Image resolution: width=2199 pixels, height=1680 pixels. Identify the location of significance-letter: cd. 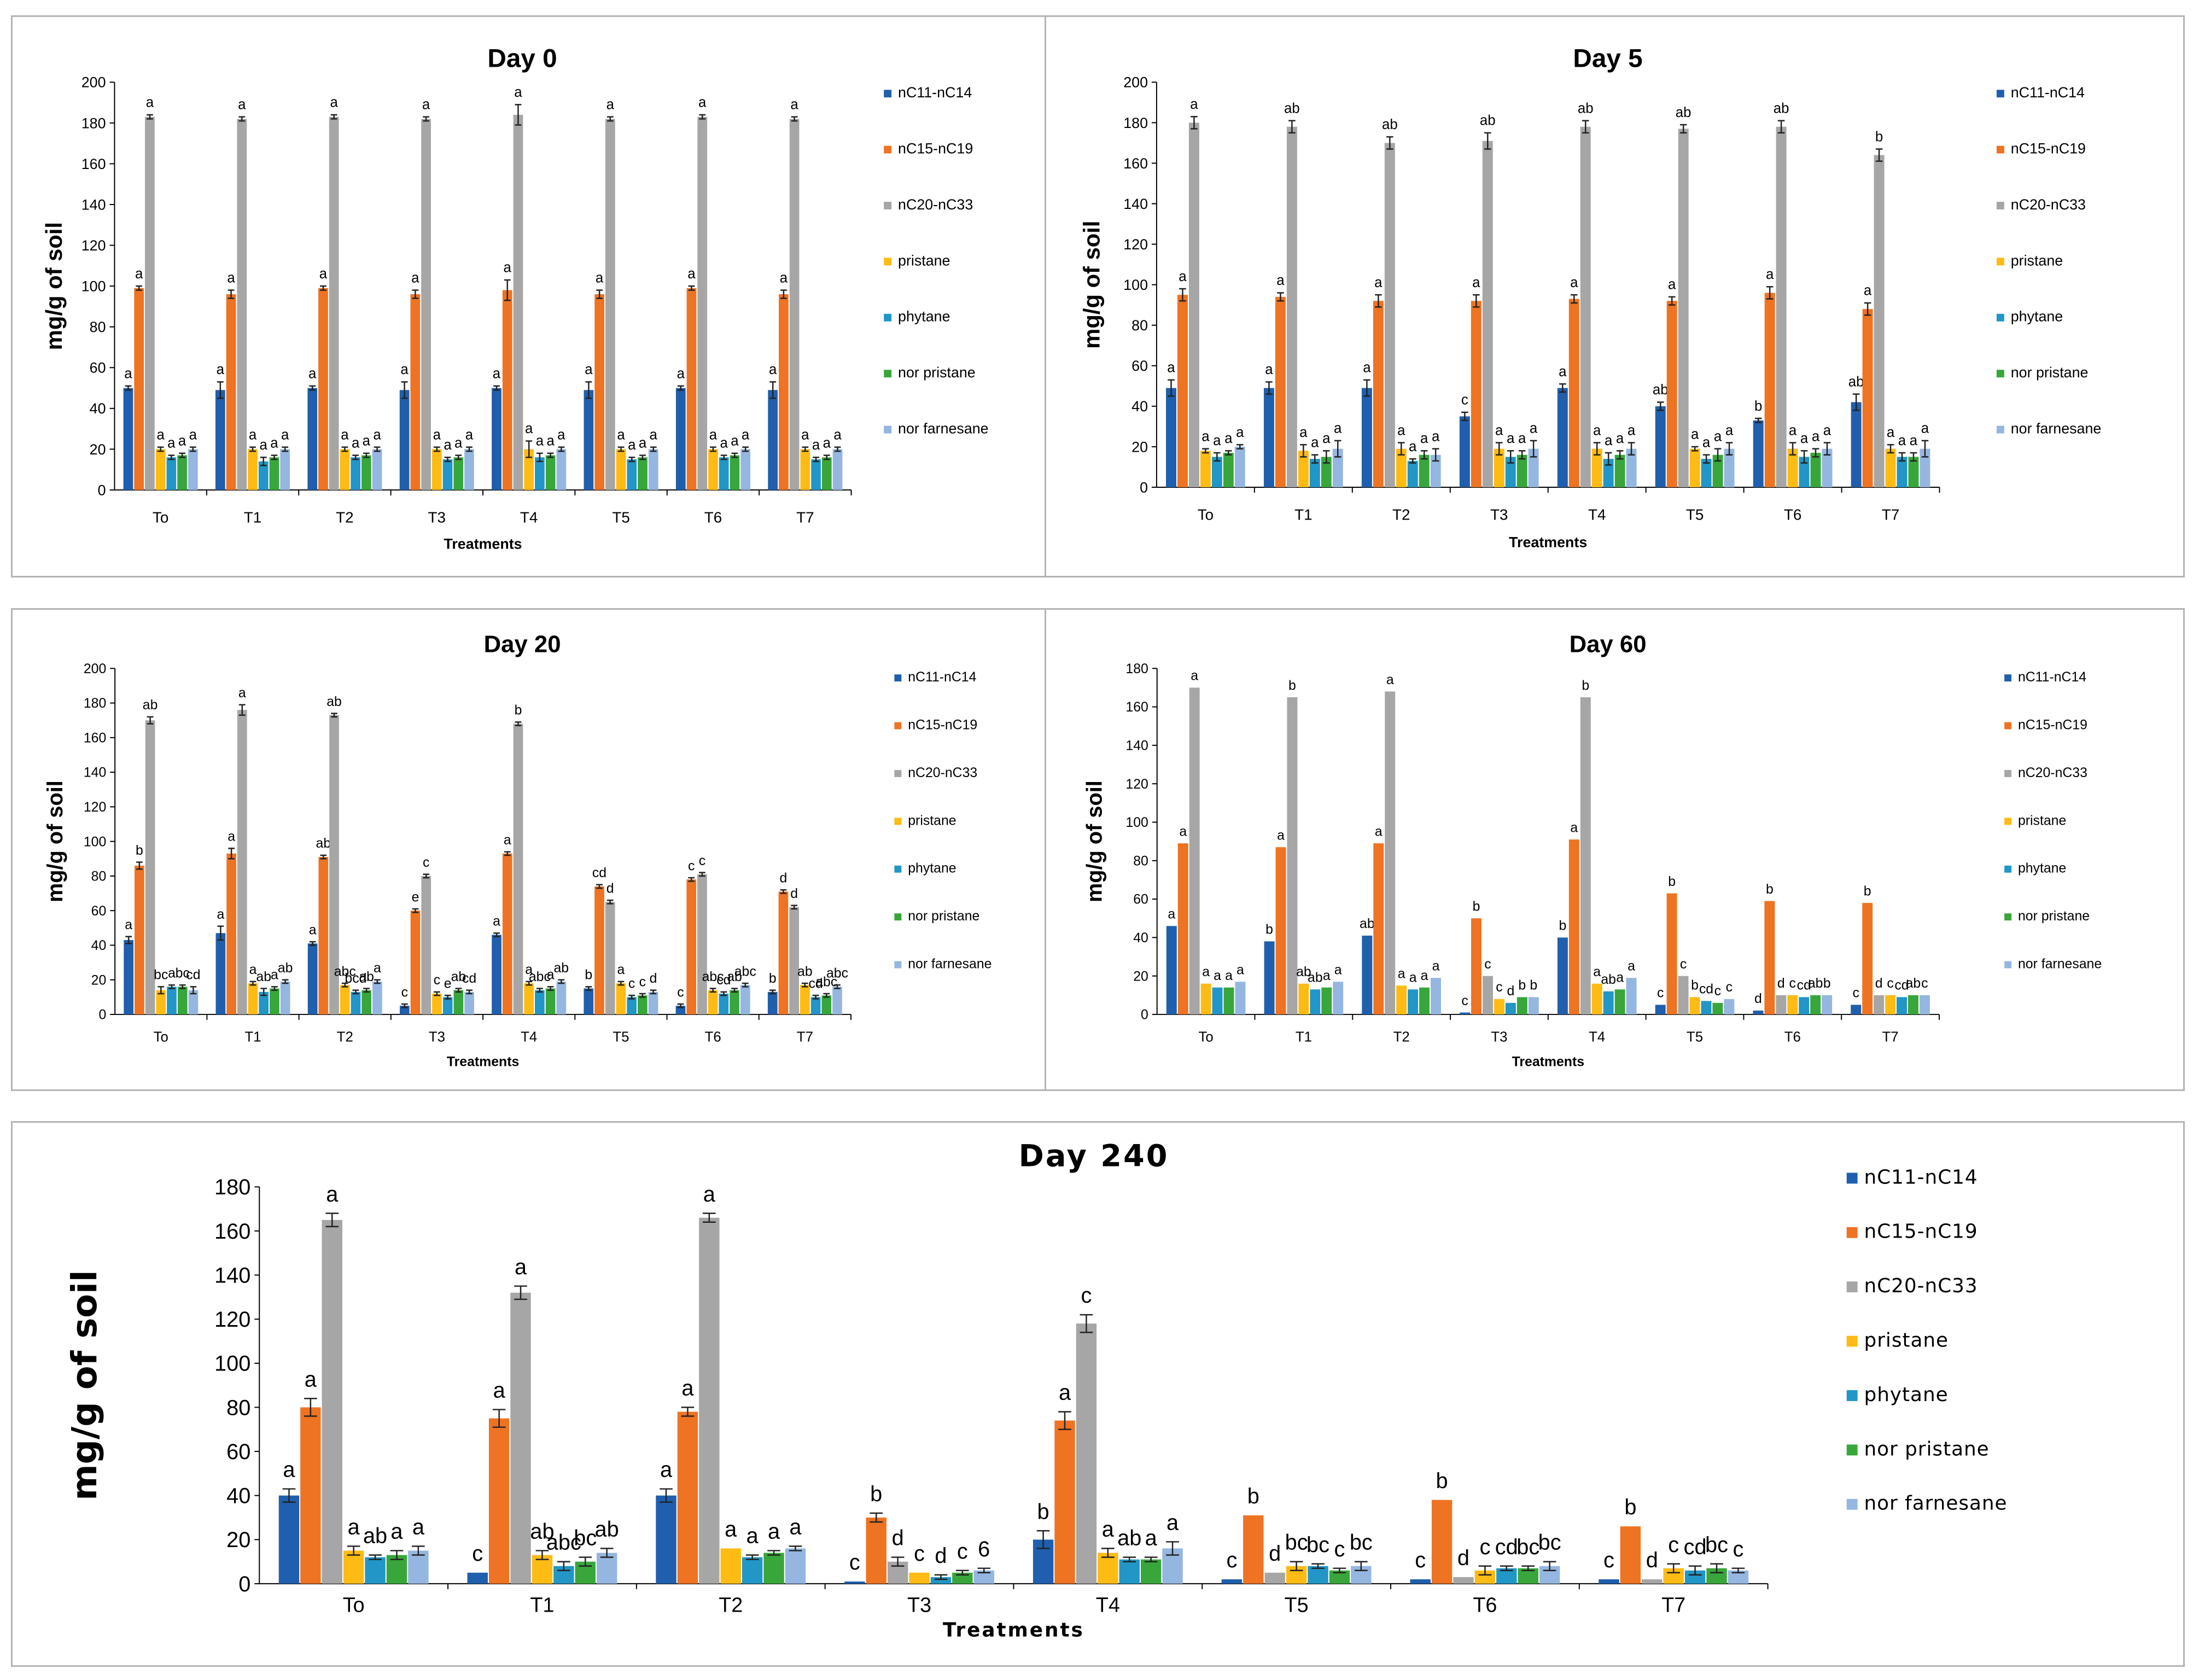
(815, 983).